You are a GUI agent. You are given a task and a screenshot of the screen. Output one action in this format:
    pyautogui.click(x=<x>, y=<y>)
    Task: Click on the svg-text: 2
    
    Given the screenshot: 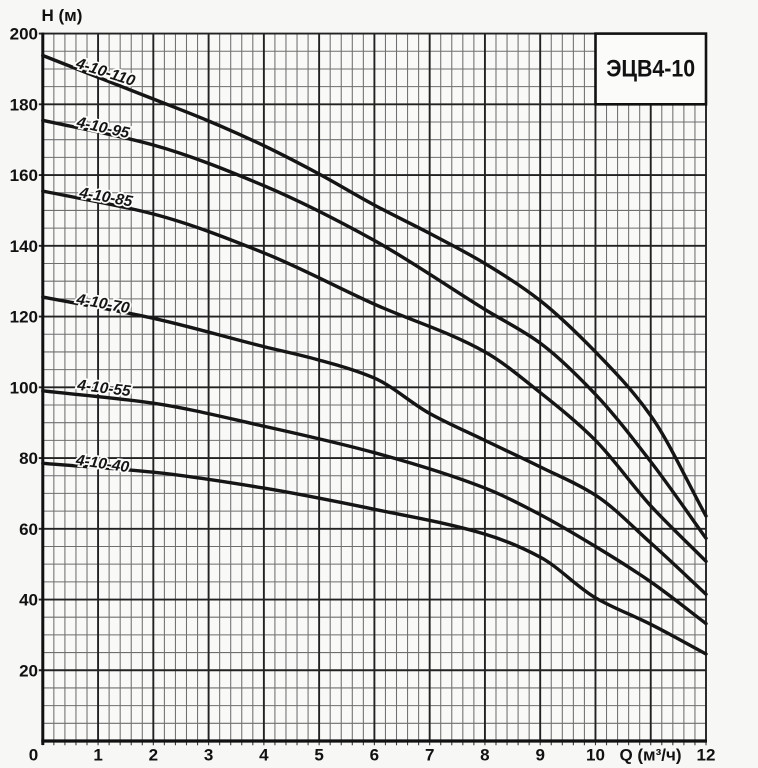 What is the action you would take?
    pyautogui.click(x=153, y=755)
    